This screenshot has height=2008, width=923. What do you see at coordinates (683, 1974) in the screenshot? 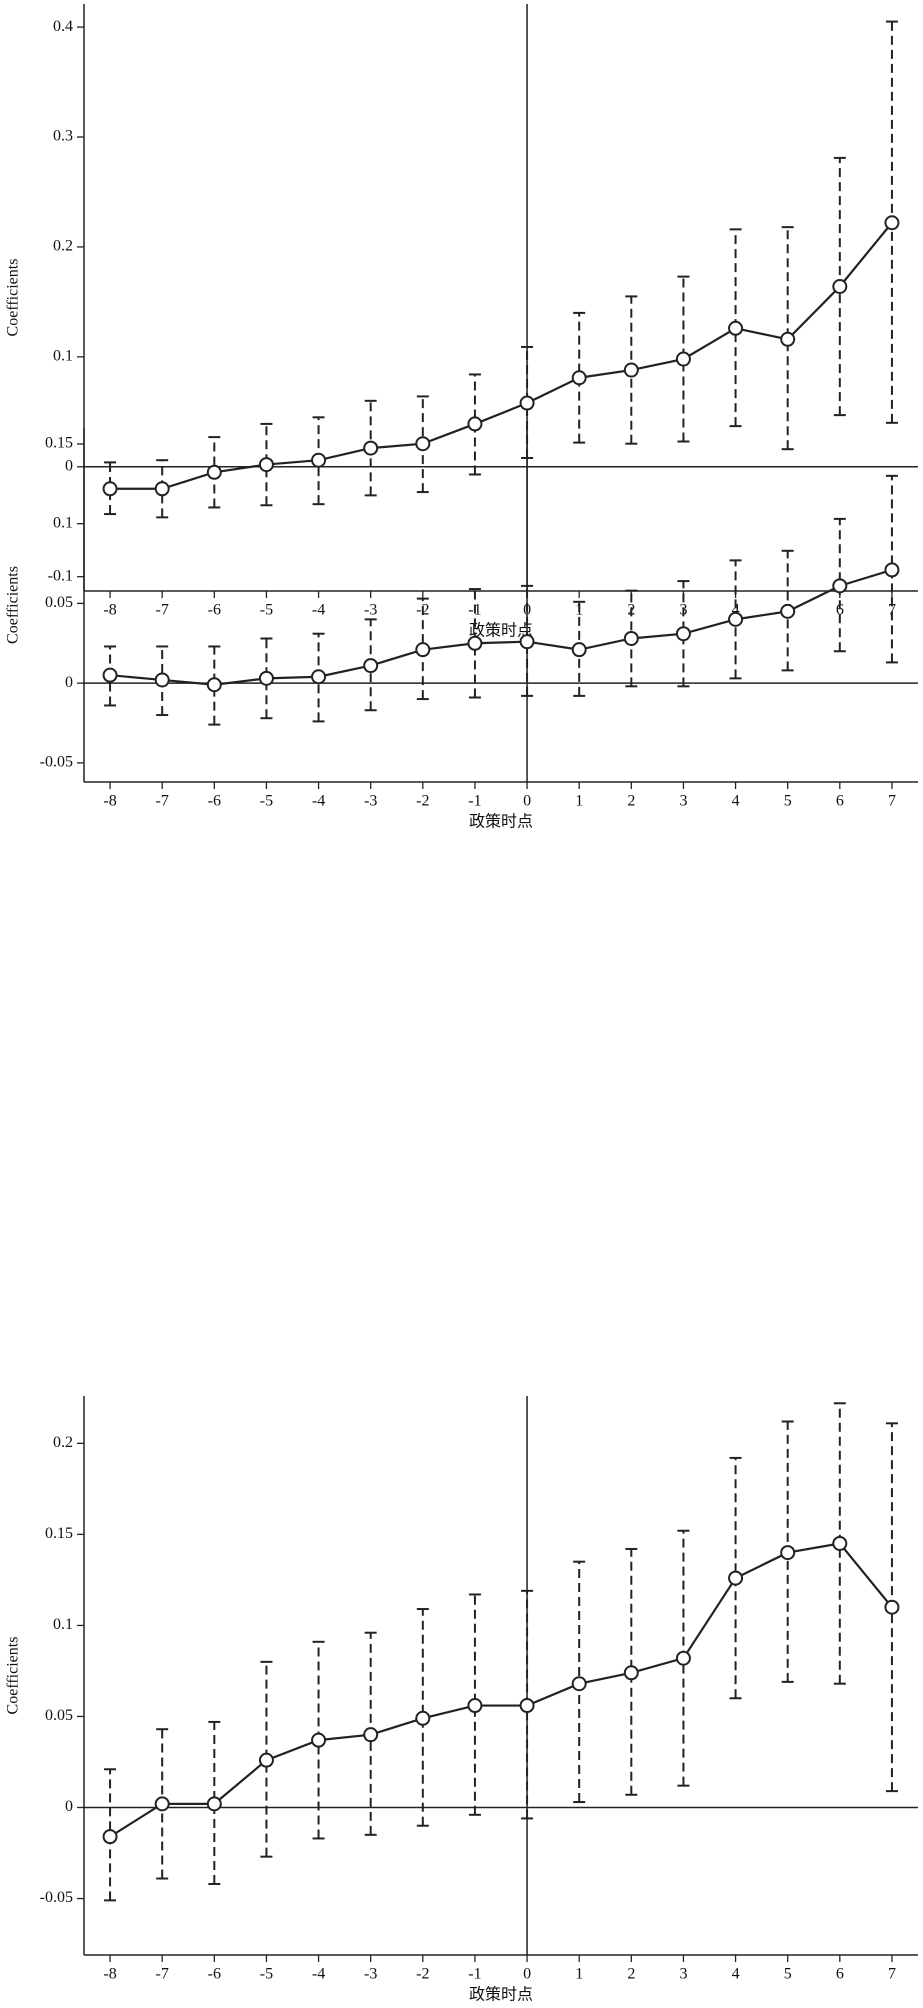
I see `x-tick-label: 3` at bounding box center [683, 1974].